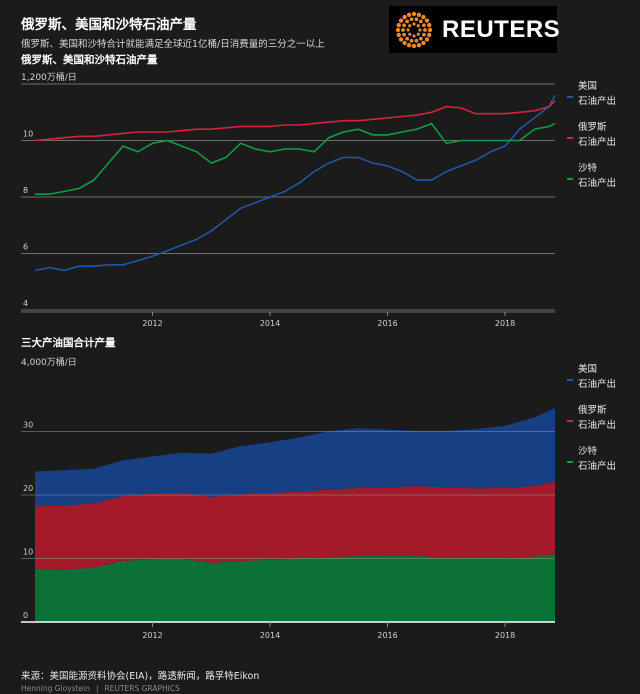 The height and width of the screenshot is (694, 640). Describe the element at coordinates (295, 588) in the screenshot. I see `area-series-saudi` at that location.